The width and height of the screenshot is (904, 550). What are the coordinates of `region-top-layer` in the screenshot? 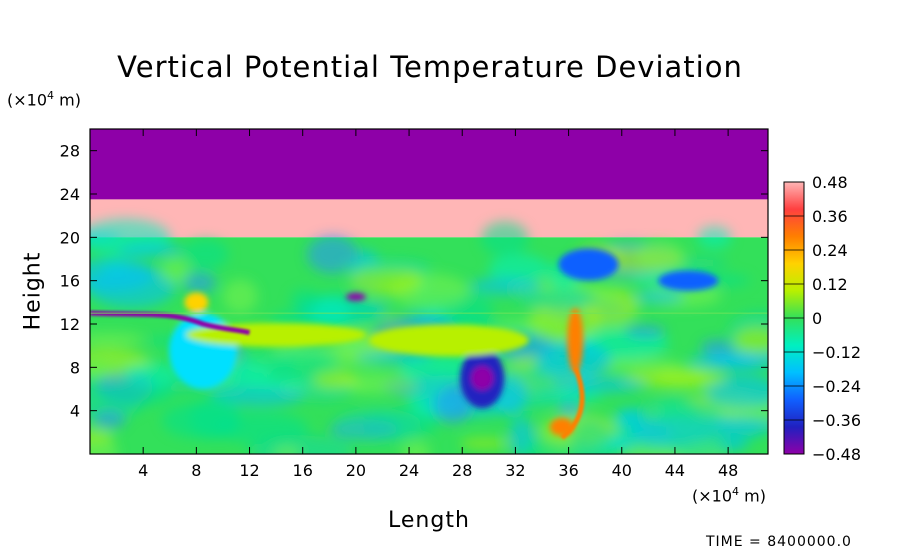 It's located at (429, 164).